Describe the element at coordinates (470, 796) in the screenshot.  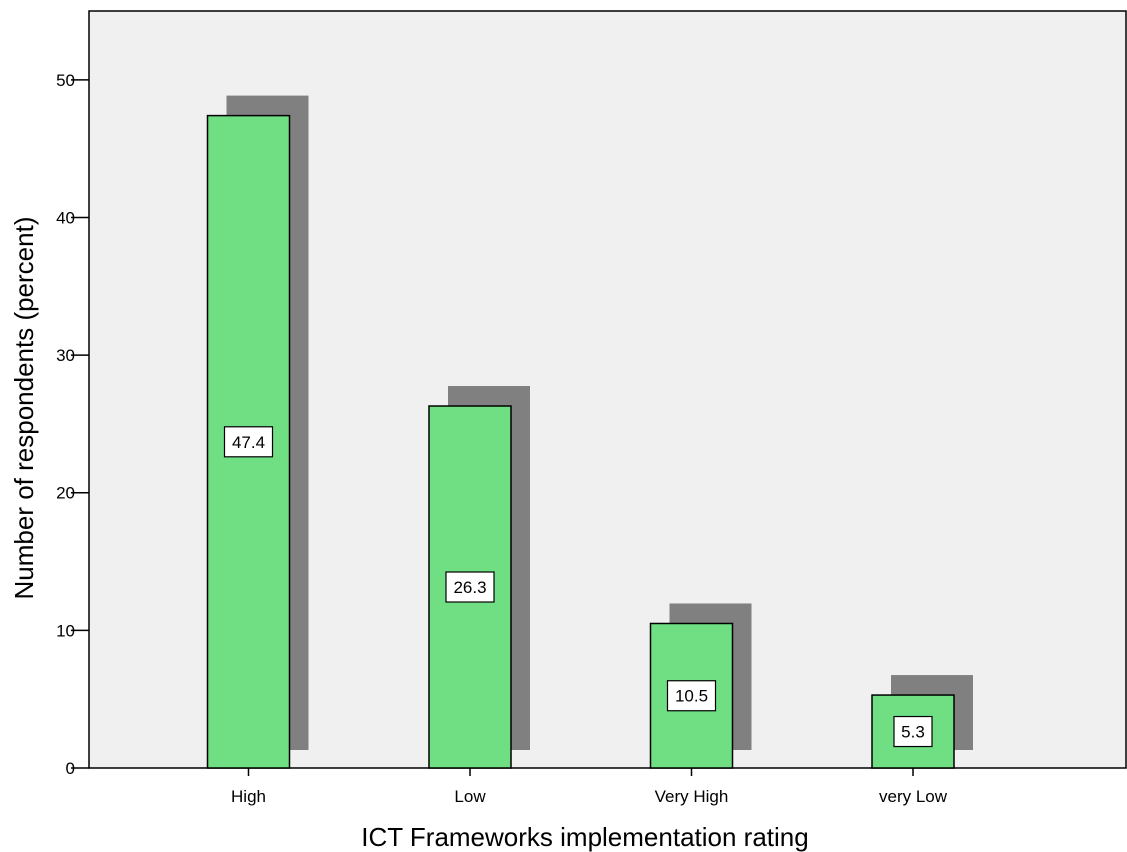
I see `x-tick-label: Low` at that location.